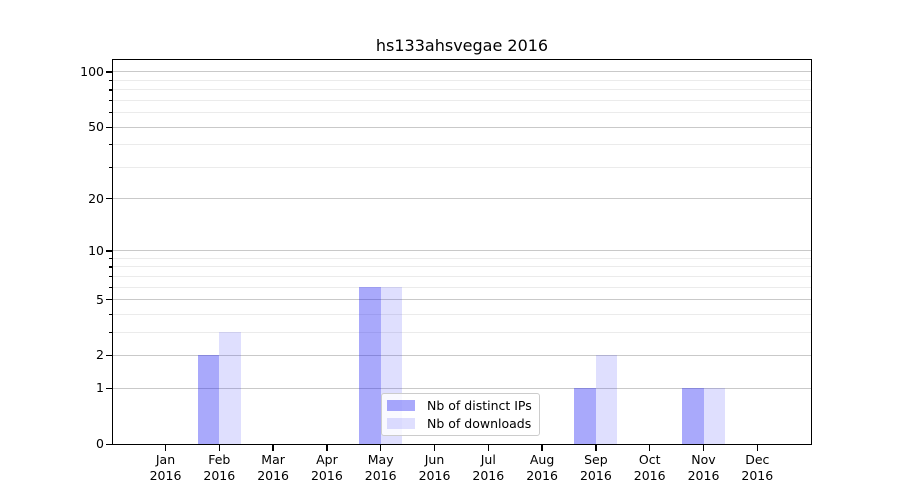 Image resolution: width=900 pixels, height=500 pixels. What do you see at coordinates (219, 459) in the screenshot?
I see `x-tick-label-month: Feb` at bounding box center [219, 459].